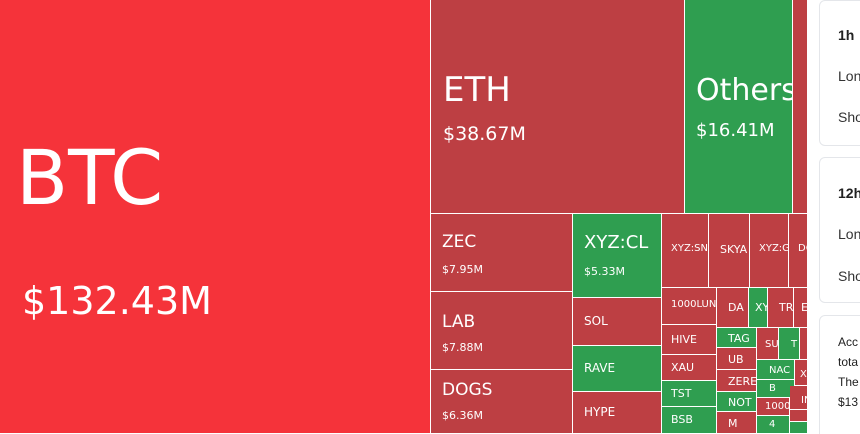 The height and width of the screenshot is (434, 860). What do you see at coordinates (690, 248) in the screenshot?
I see `tile-symbol: XYZ:SN` at bounding box center [690, 248].